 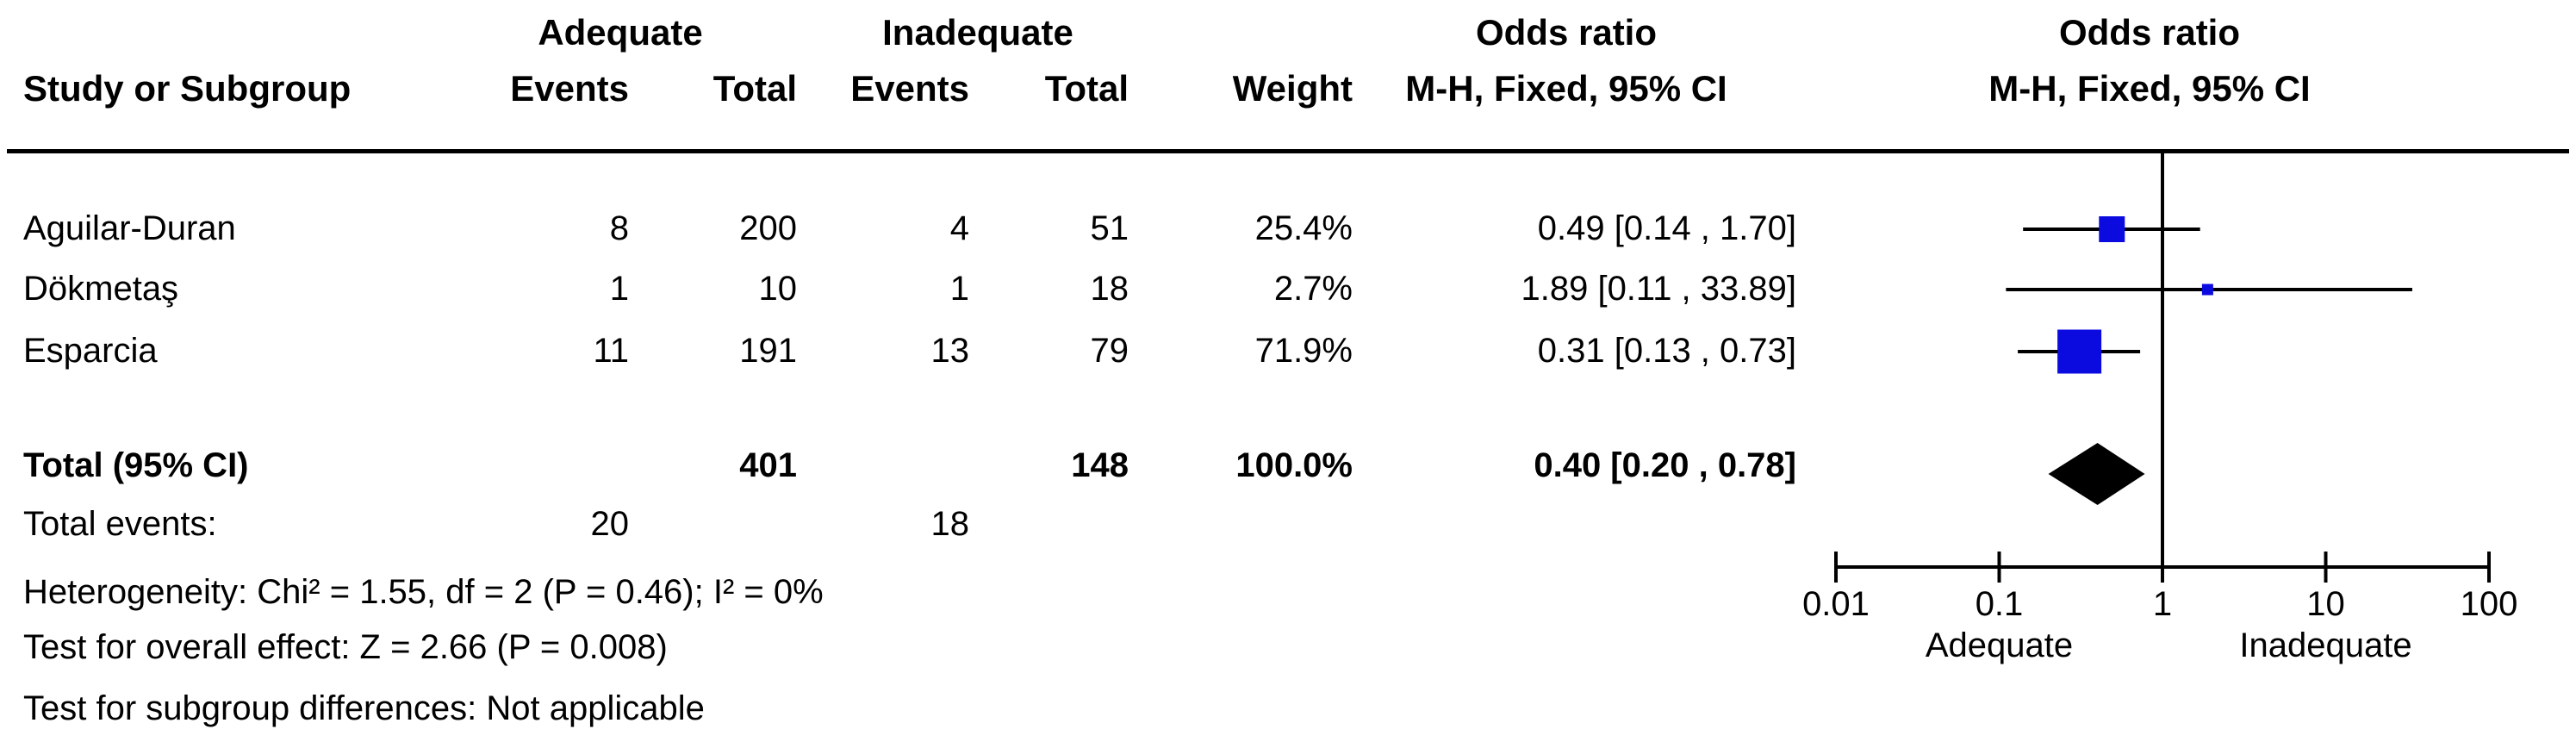 I want to click on group-header-adequate: Adequate, so click(x=621, y=32).